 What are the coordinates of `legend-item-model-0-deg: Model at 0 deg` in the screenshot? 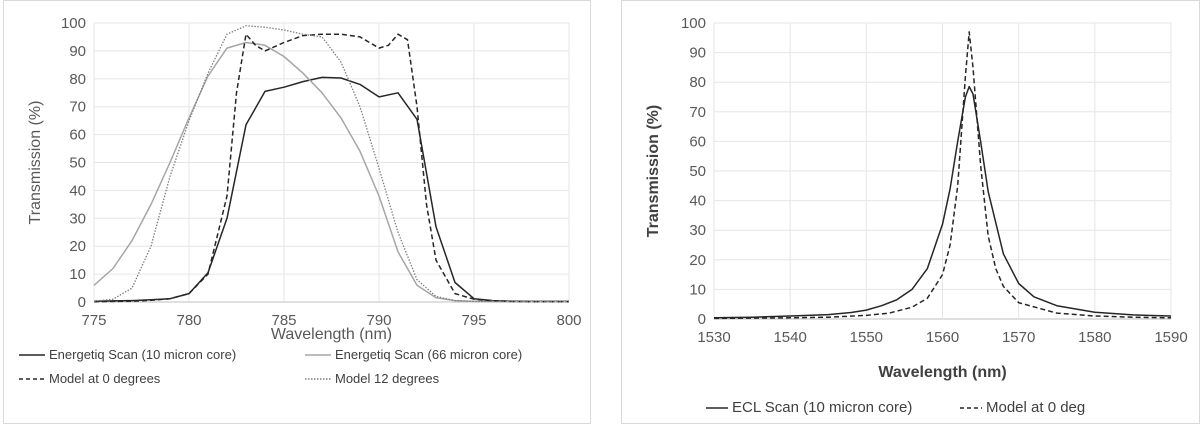 It's located at (1022, 407).